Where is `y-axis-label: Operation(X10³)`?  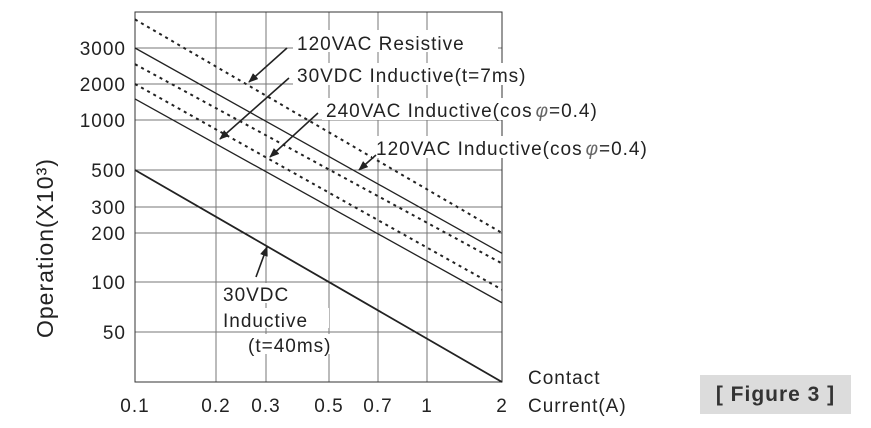 y-axis-label: Operation(X10³) is located at coordinates (45, 248).